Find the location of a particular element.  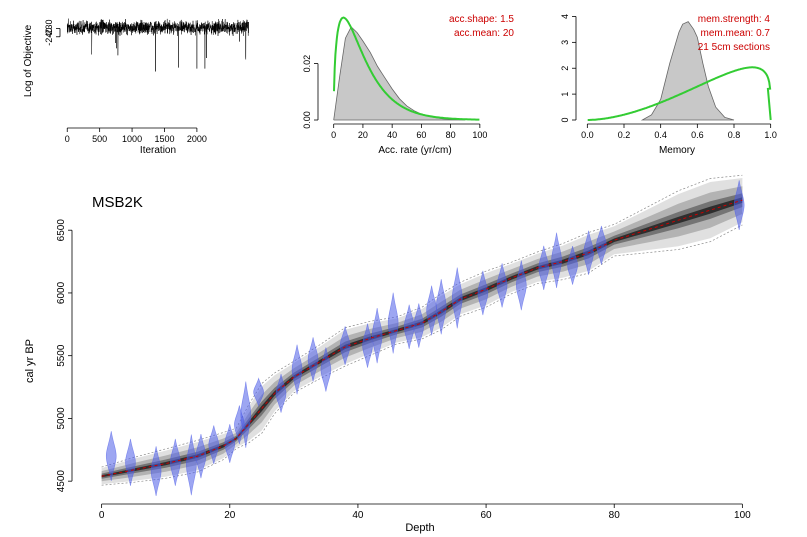

x-tick-label: 0.0 is located at coordinates (587, 135).